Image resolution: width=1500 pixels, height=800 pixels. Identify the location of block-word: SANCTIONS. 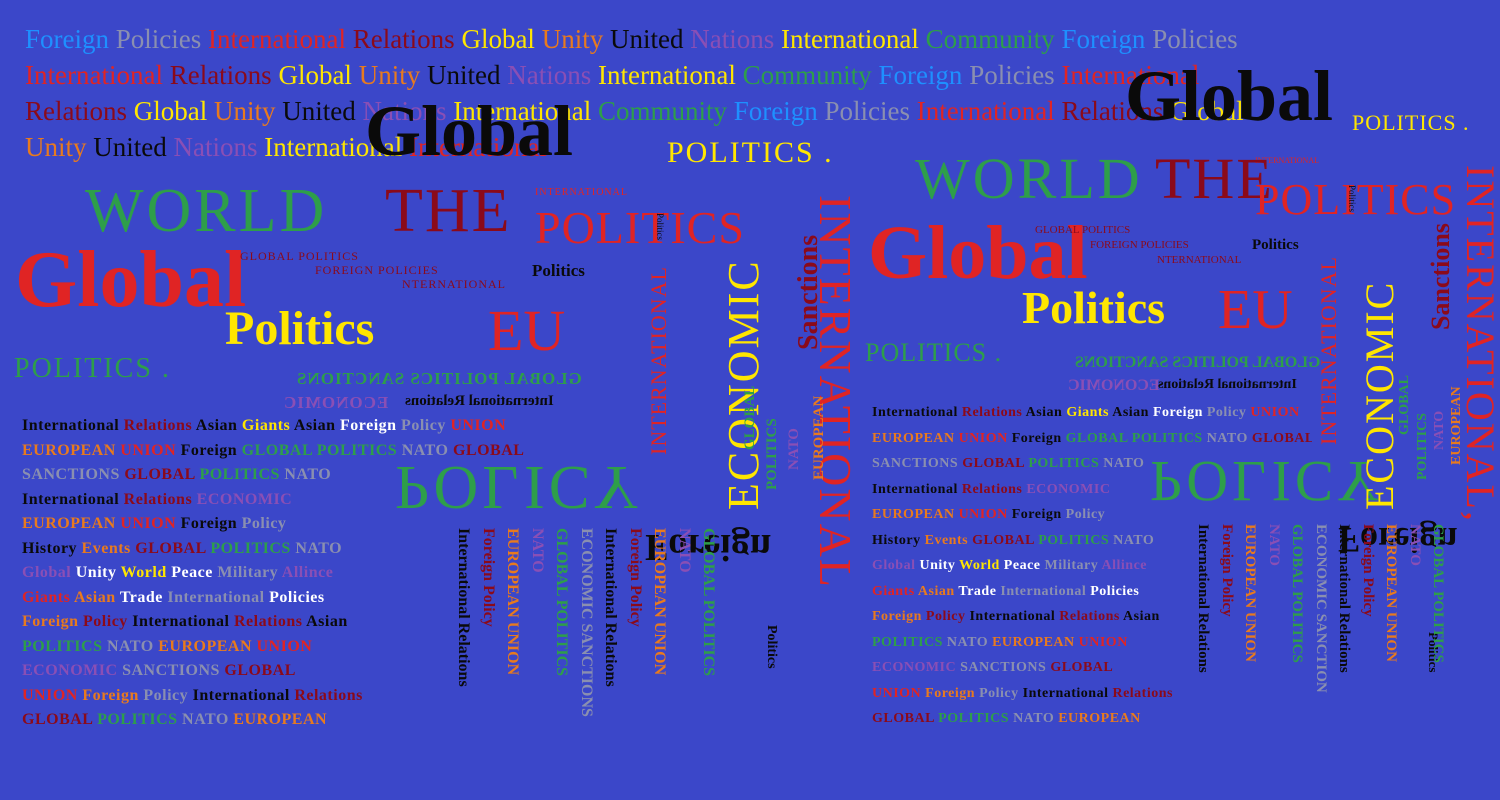
(1005, 668).